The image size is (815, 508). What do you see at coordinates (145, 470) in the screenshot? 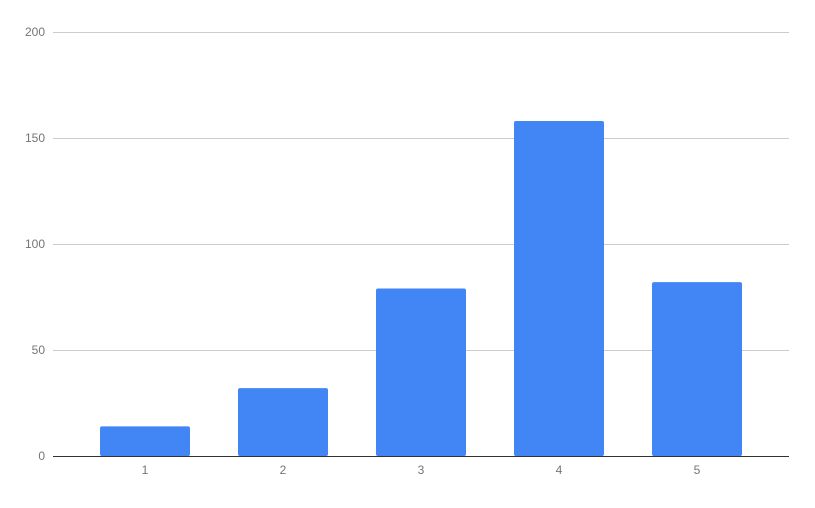
I see `x-tick-label: 1` at bounding box center [145, 470].